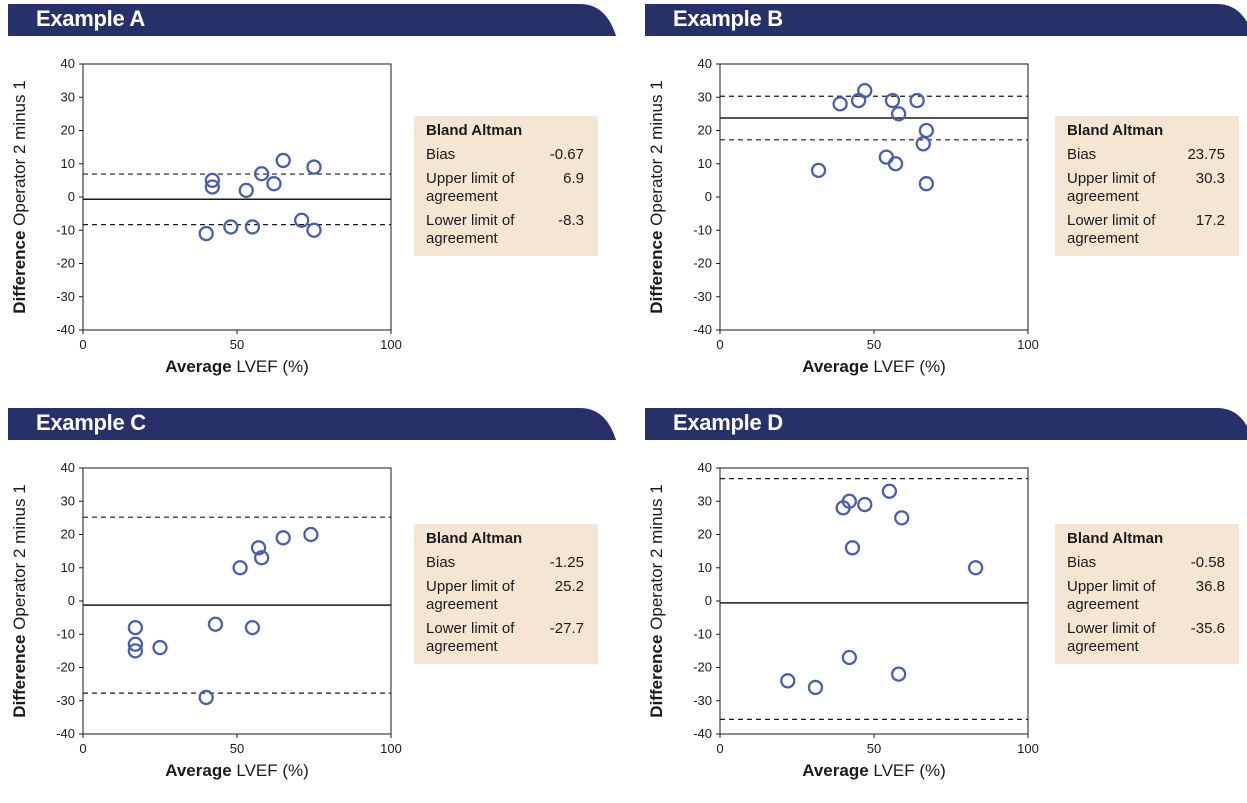  I want to click on bias-value: -1.25, so click(566, 562).